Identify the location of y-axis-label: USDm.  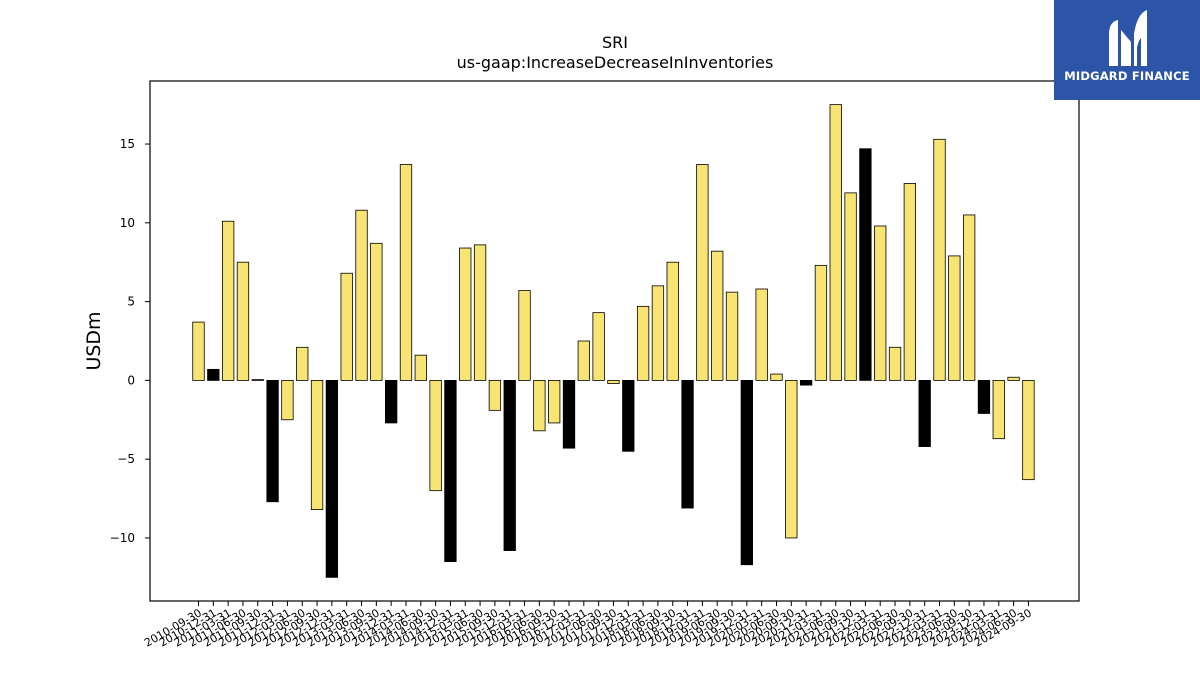
(94, 340).